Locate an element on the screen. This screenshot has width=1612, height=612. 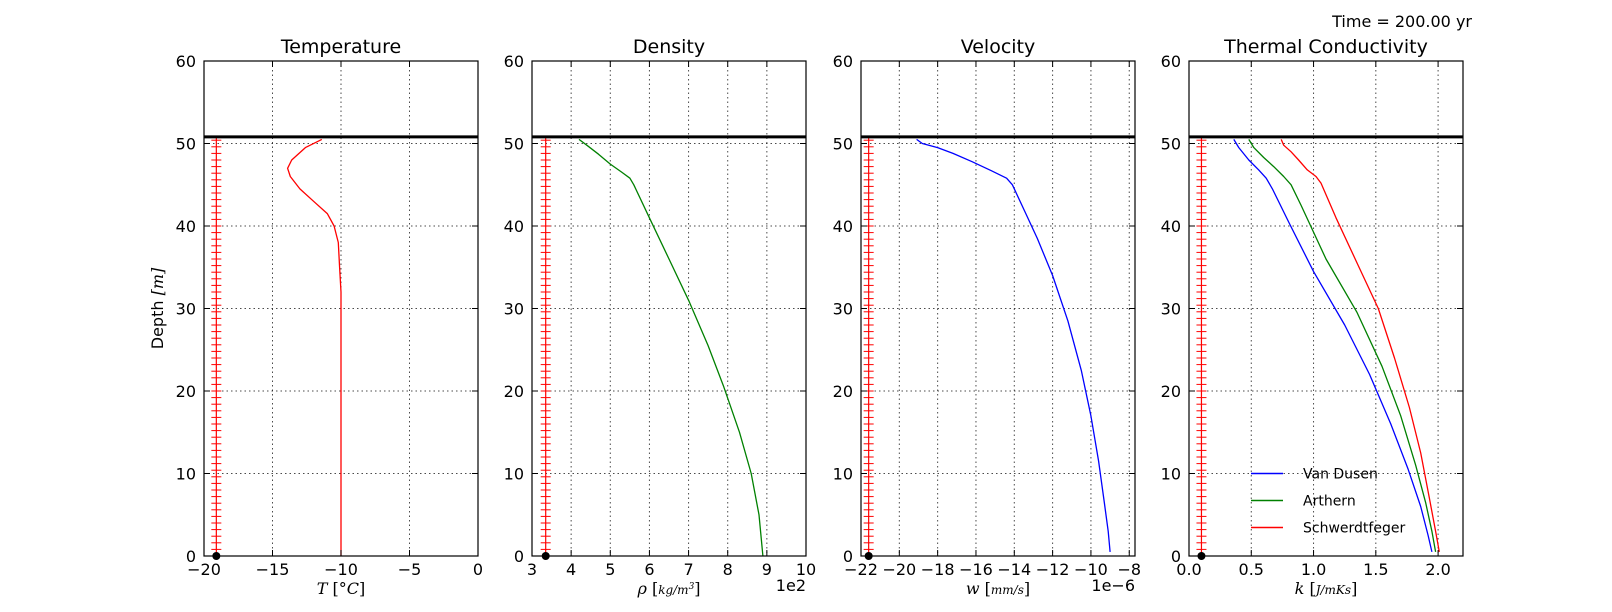
x-tick-label: 4 is located at coordinates (571, 569).